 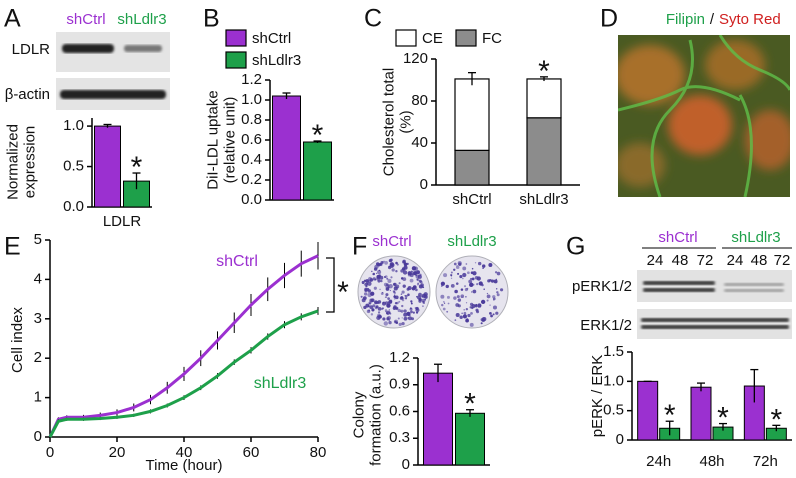 I want to click on y-tick-label: 1, so click(x=38, y=397).